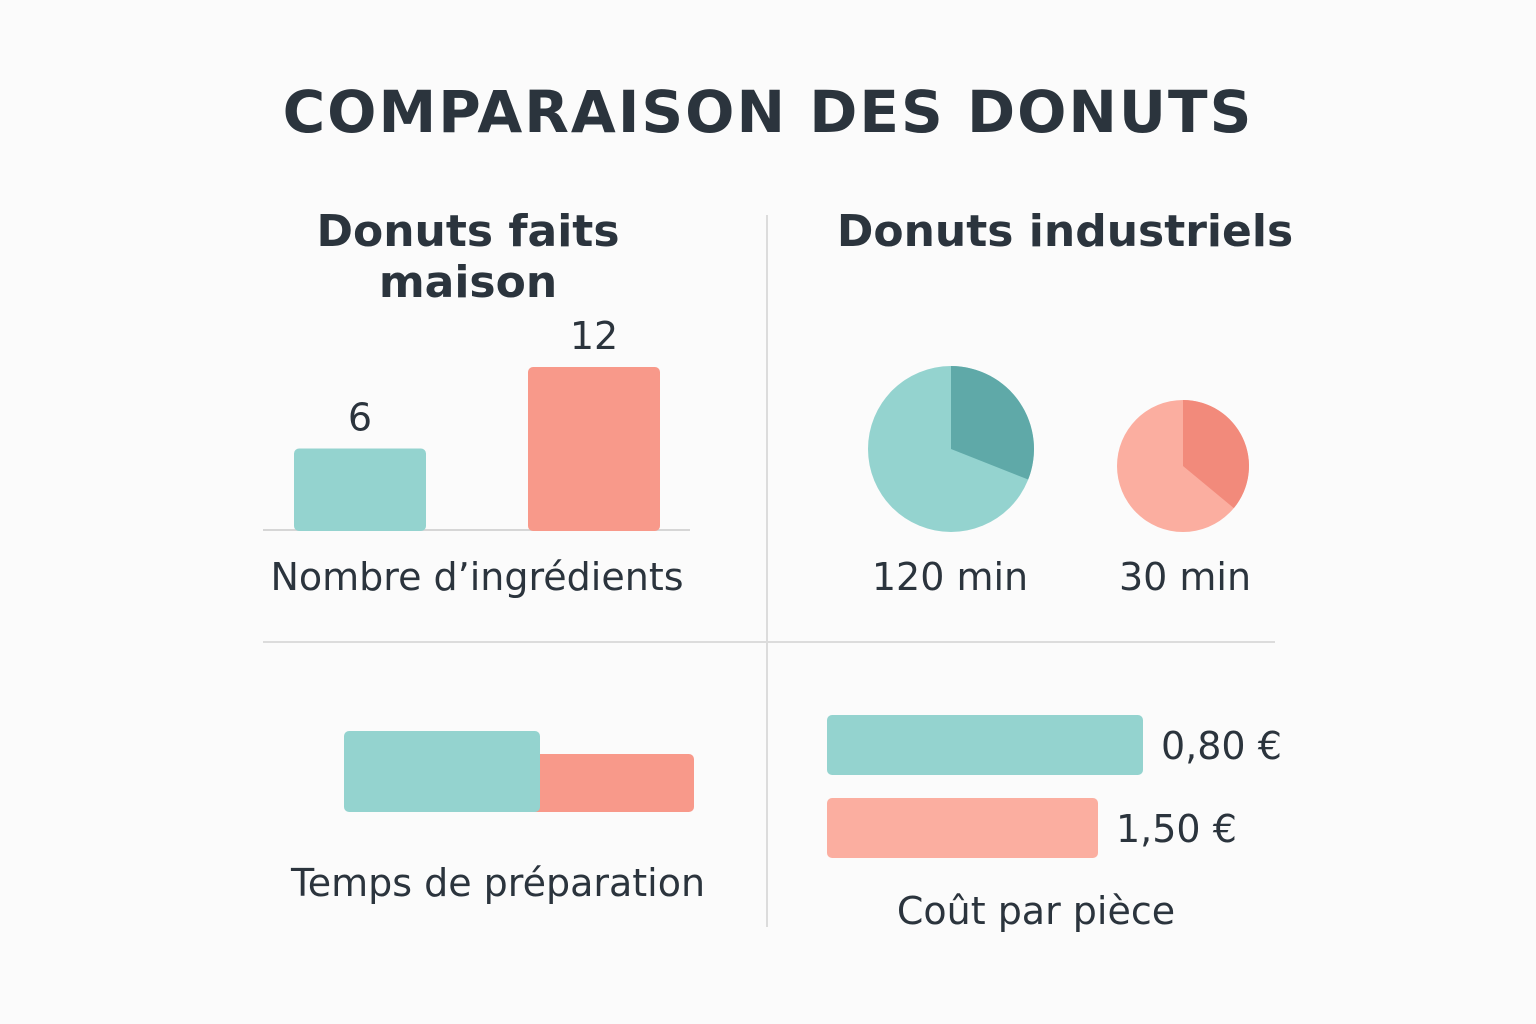 The height and width of the screenshot is (1024, 1536). I want to click on pie-120-min-slice, so click(992, 423).